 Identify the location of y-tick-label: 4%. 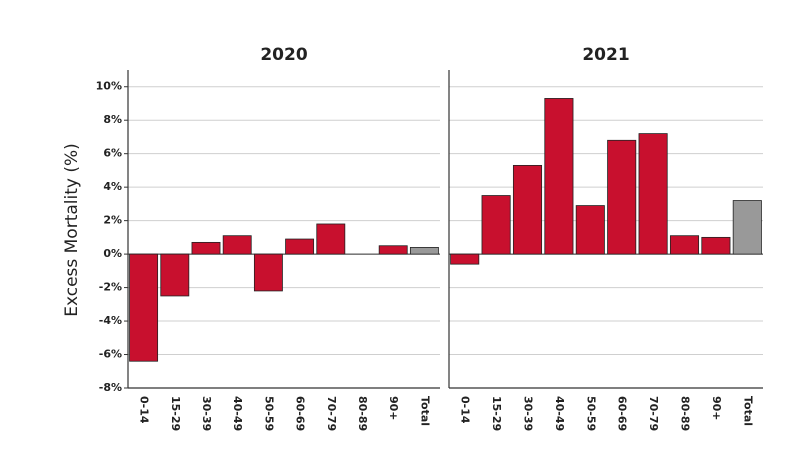
(112, 186).